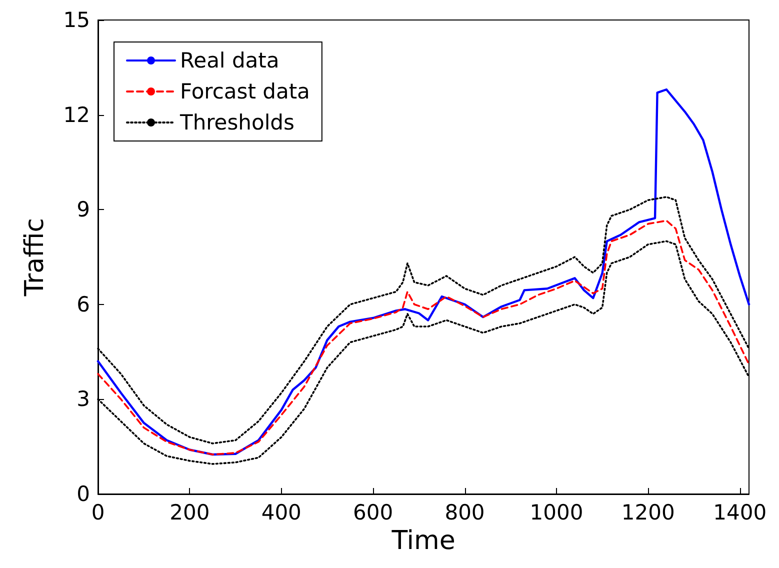 This screenshot has width=779, height=568. What do you see at coordinates (740, 512) in the screenshot?
I see `x-tick-label: 1400` at bounding box center [740, 512].